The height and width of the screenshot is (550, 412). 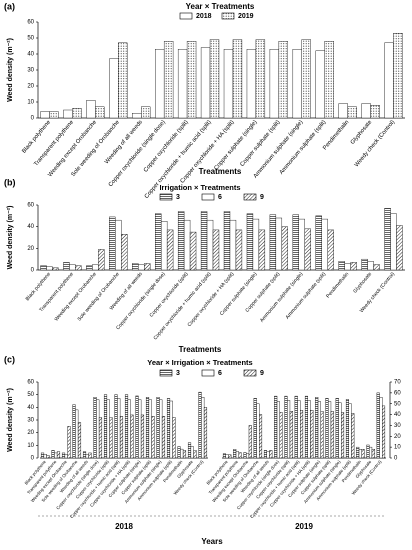 I want to click on chart-title: Year × Irrigation × Treatments, so click(x=199, y=362).